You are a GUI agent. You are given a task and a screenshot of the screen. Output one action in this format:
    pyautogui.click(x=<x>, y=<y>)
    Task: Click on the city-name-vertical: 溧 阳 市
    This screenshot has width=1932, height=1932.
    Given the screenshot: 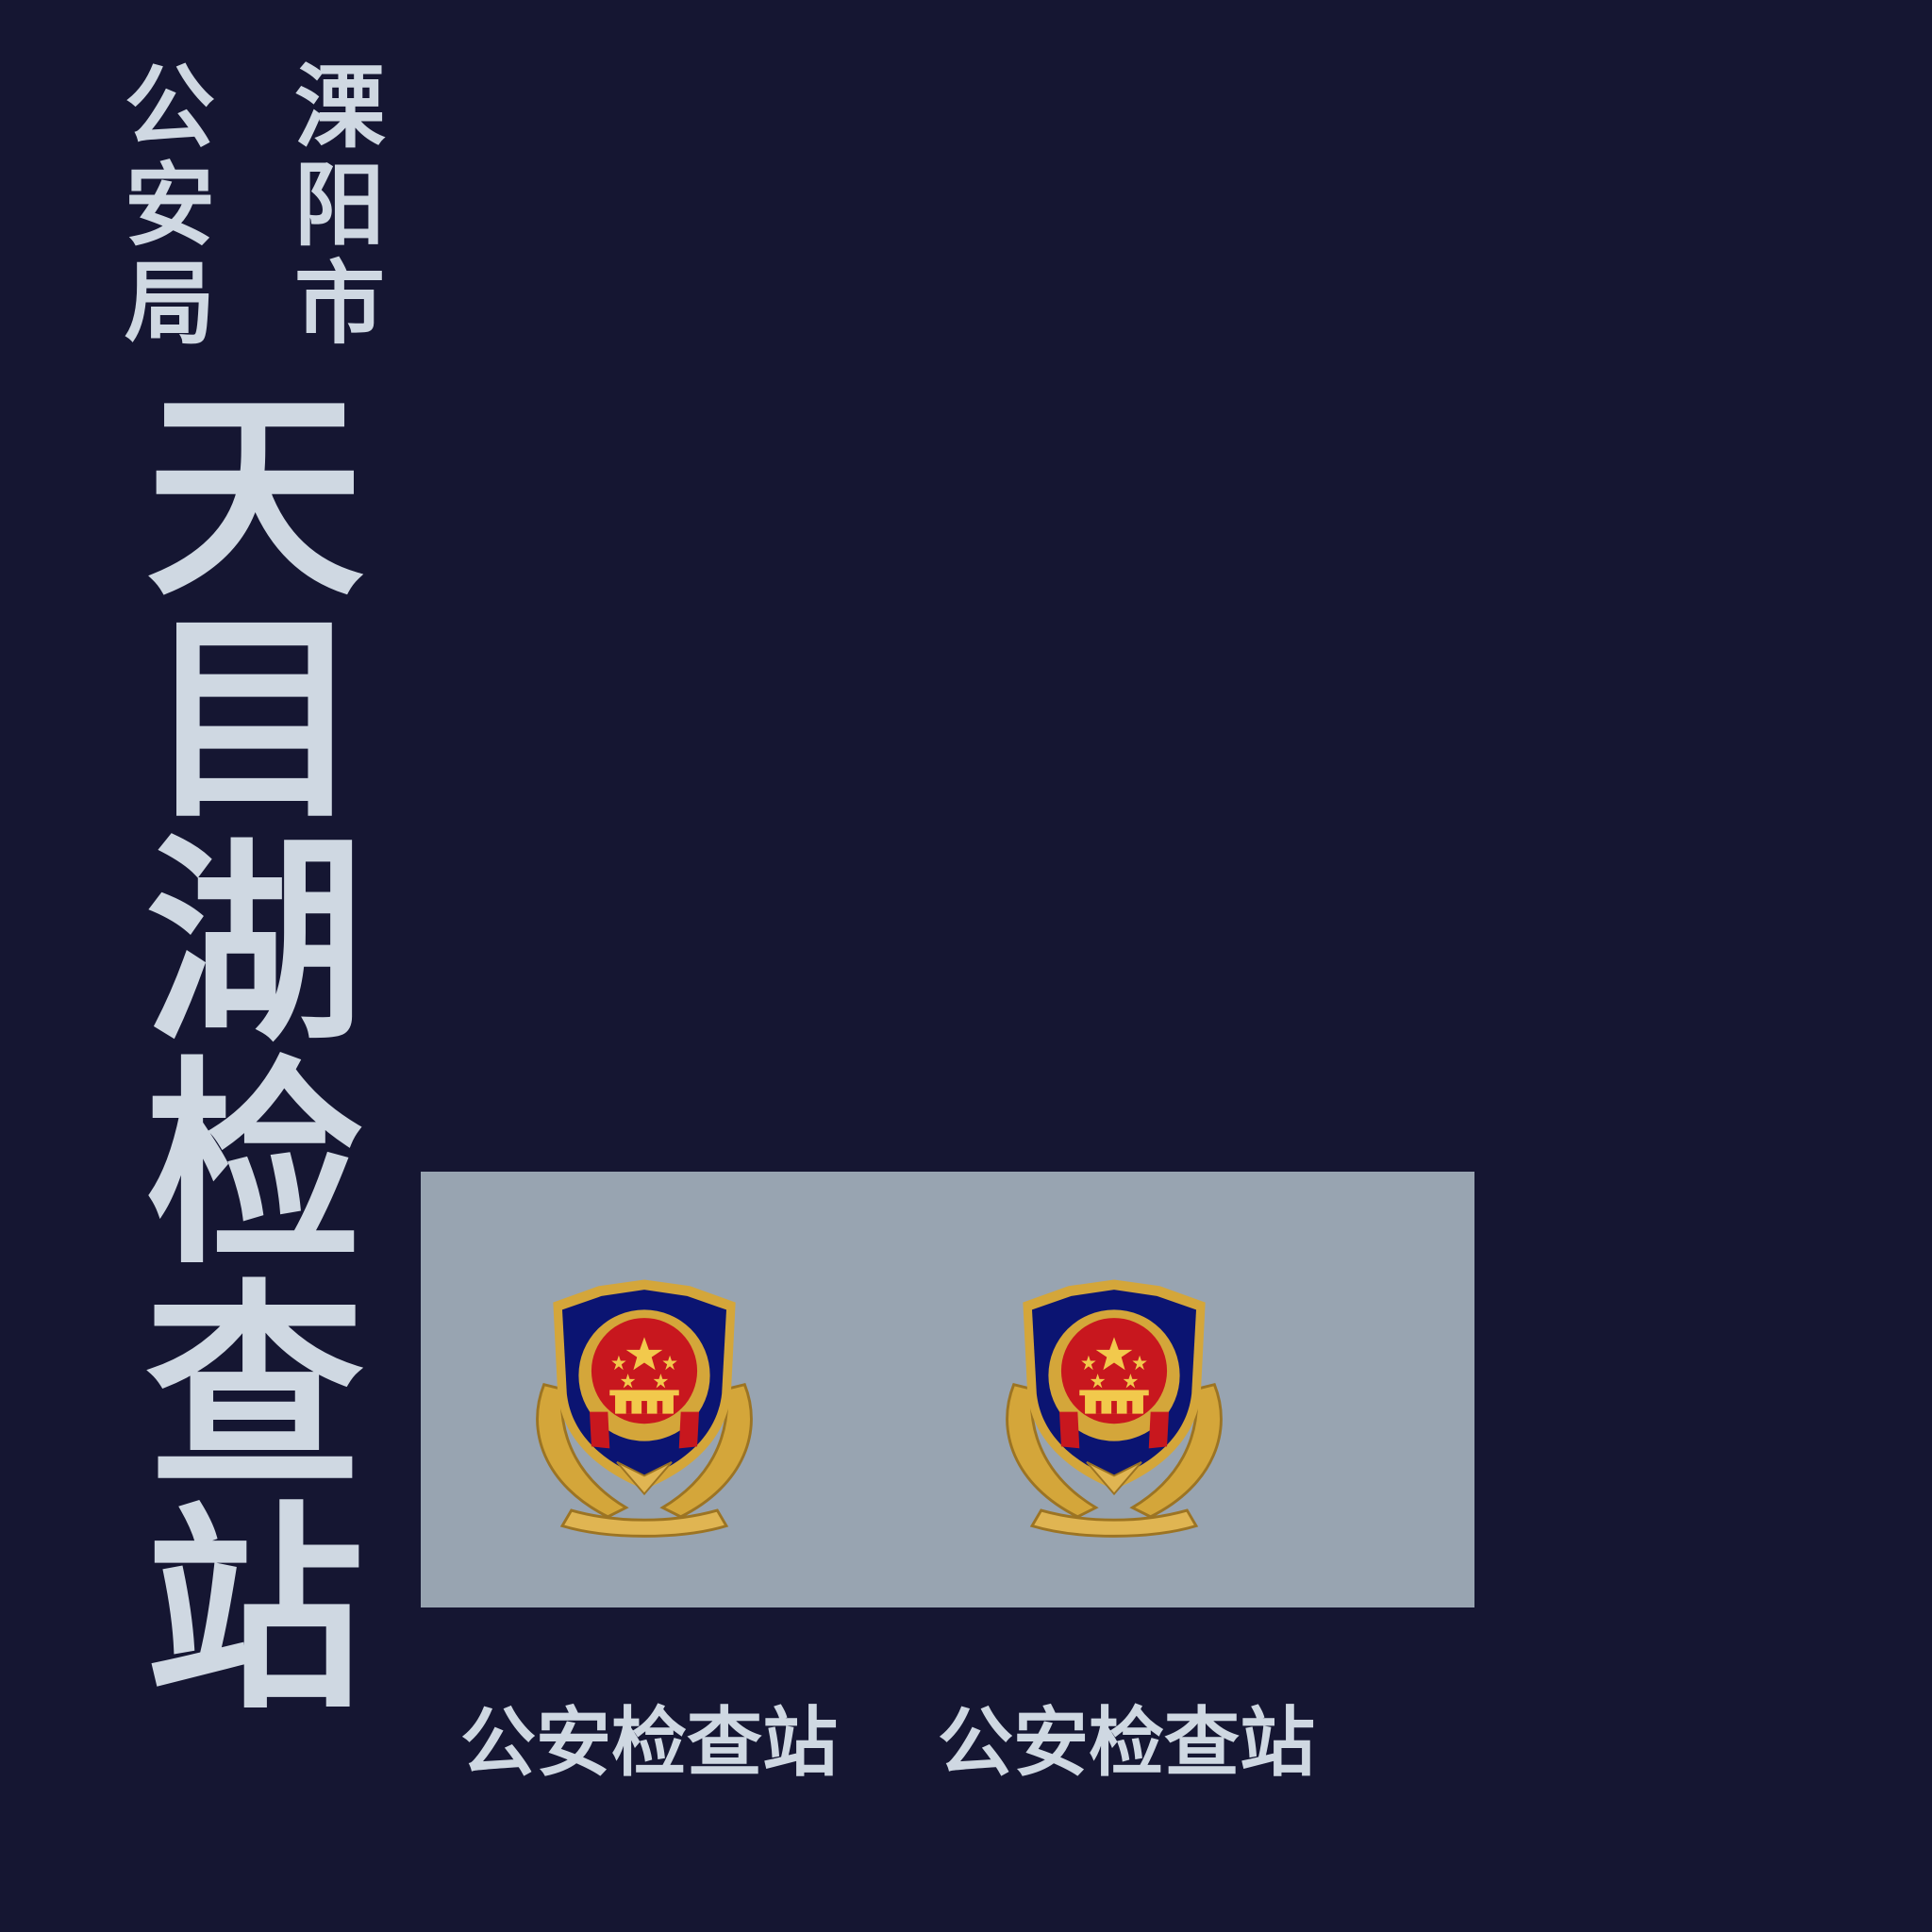 What is the action you would take?
    pyautogui.click(x=339, y=205)
    